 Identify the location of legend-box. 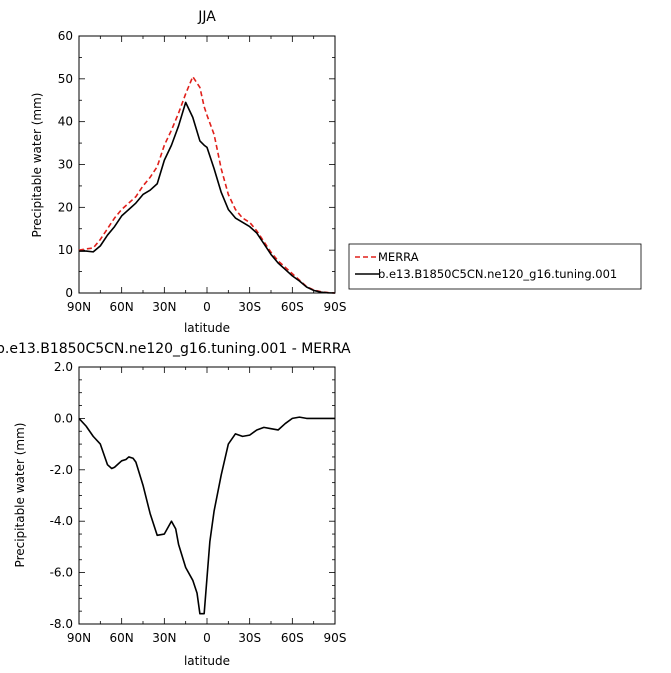
(495, 266).